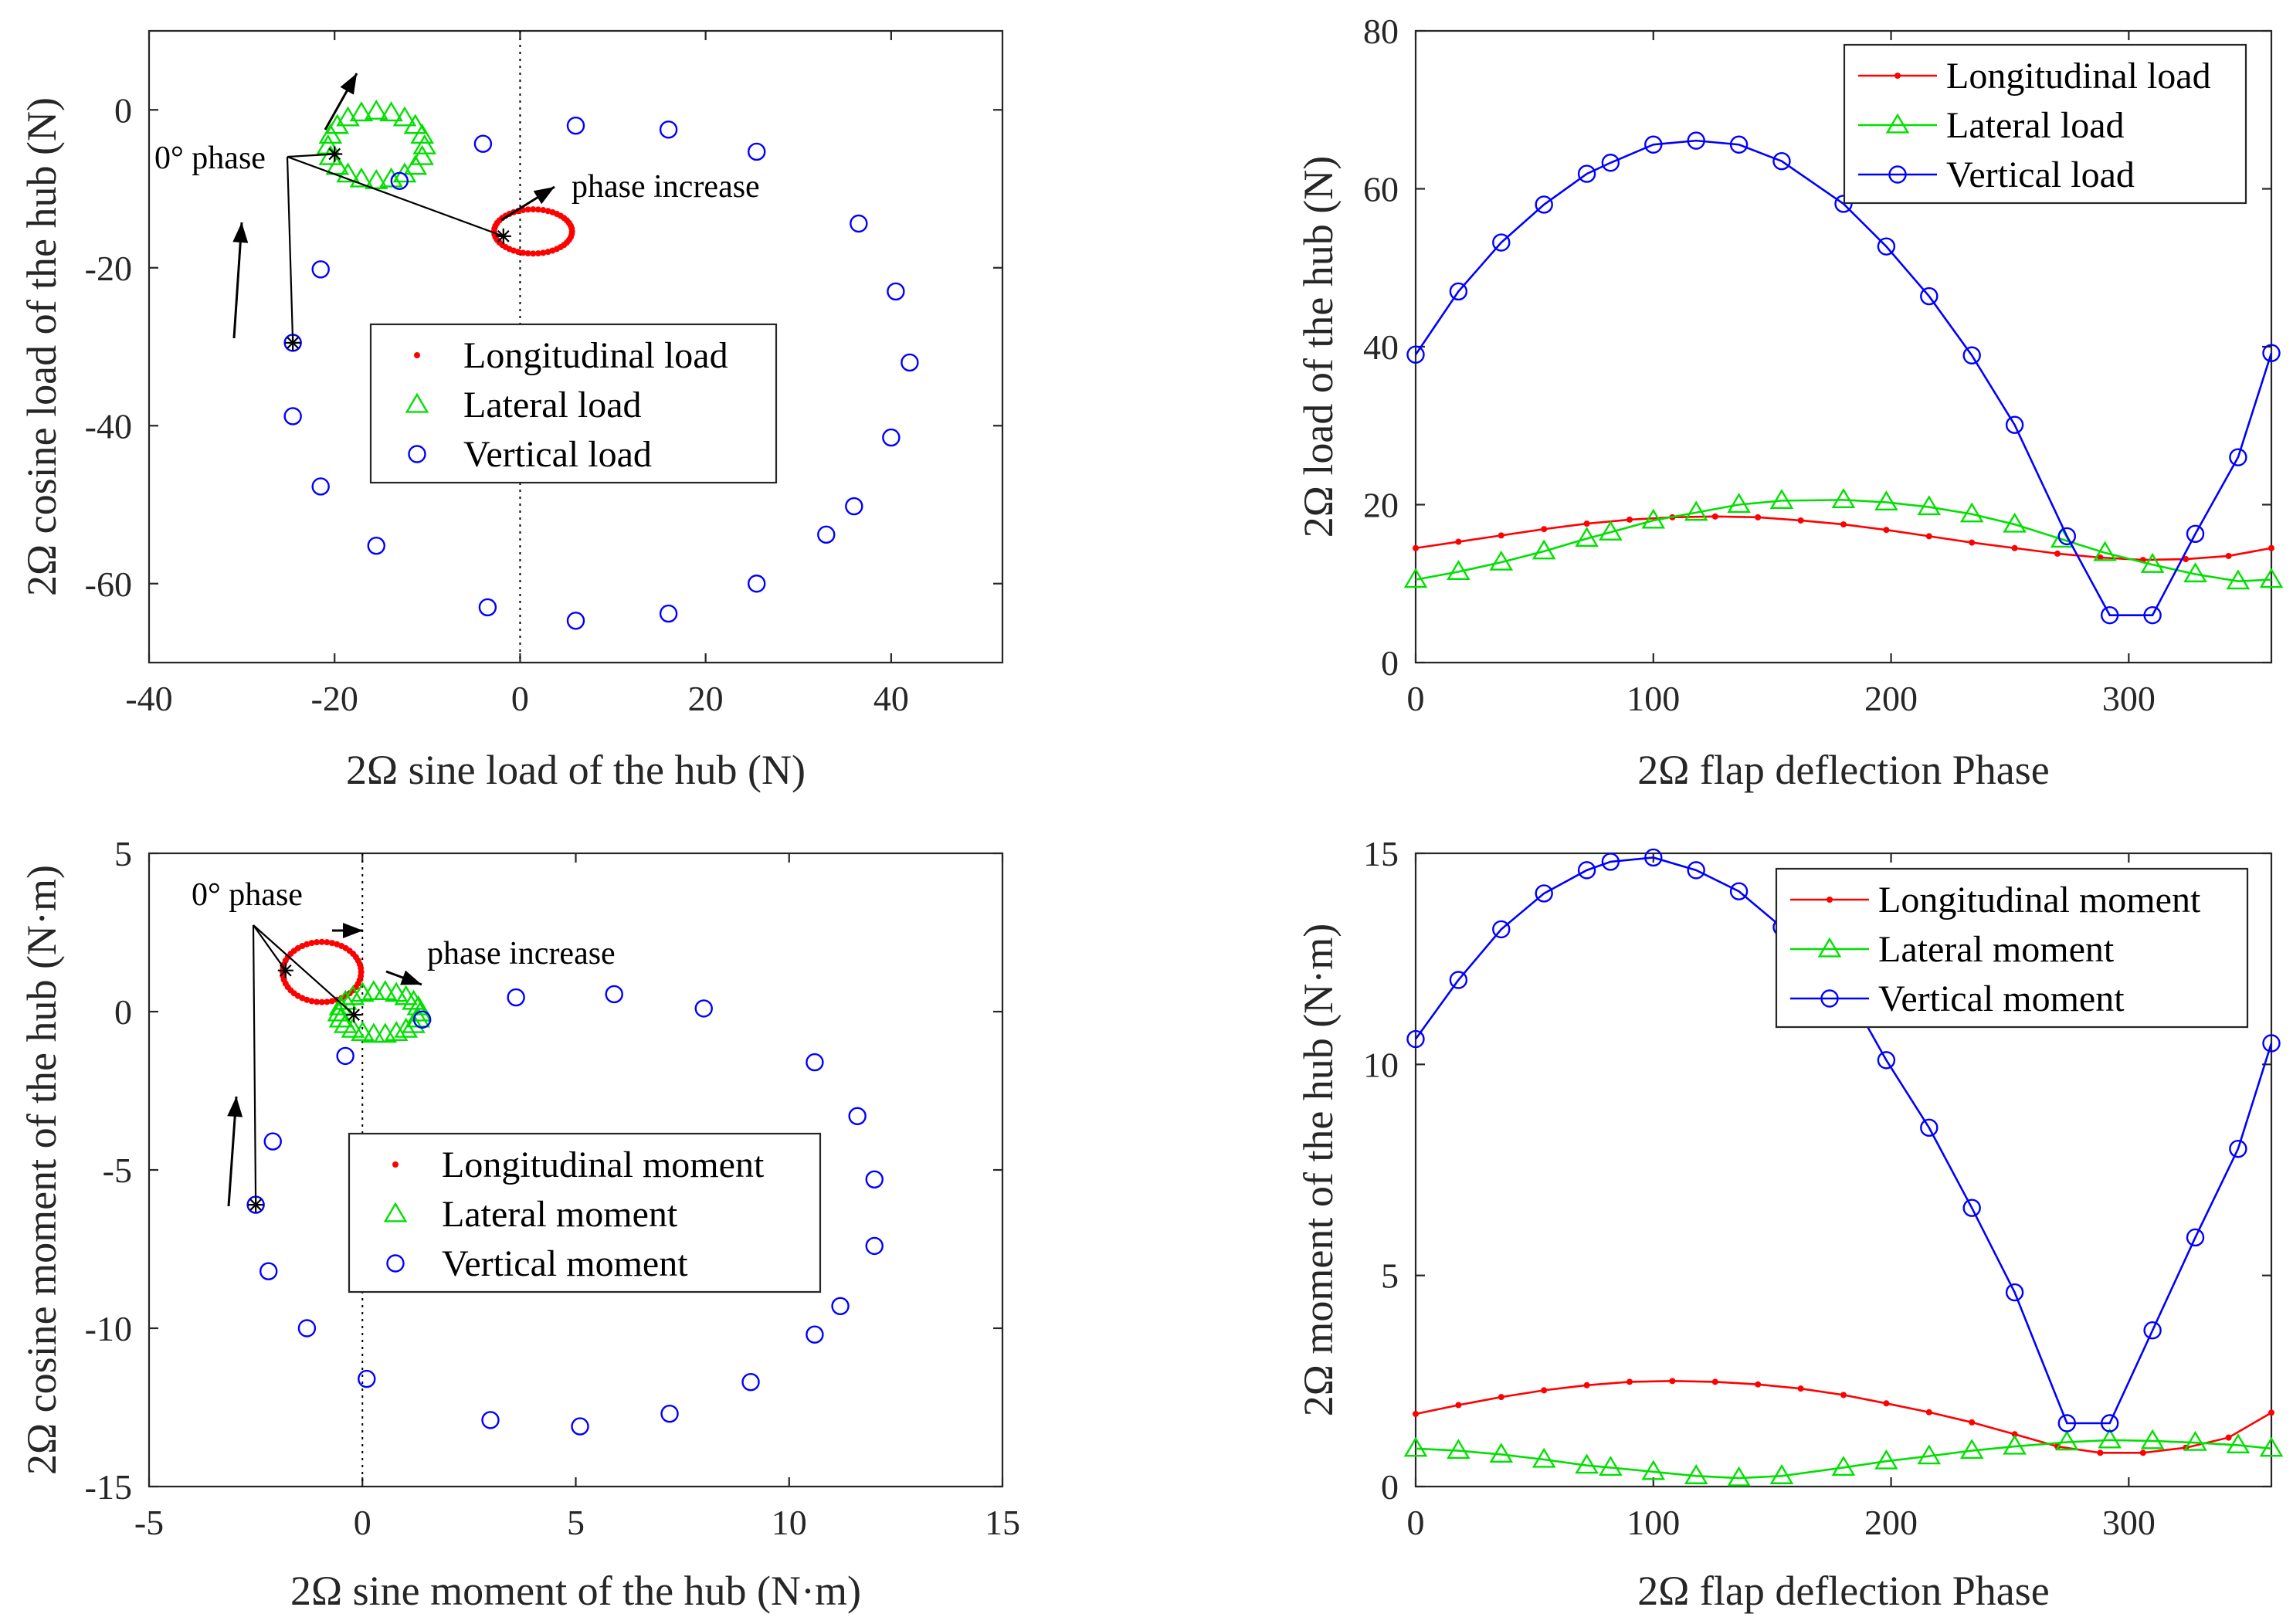 The width and height of the screenshot is (2293, 1624). What do you see at coordinates (1891, 698) in the screenshot?
I see `x-tick-label: 200` at bounding box center [1891, 698].